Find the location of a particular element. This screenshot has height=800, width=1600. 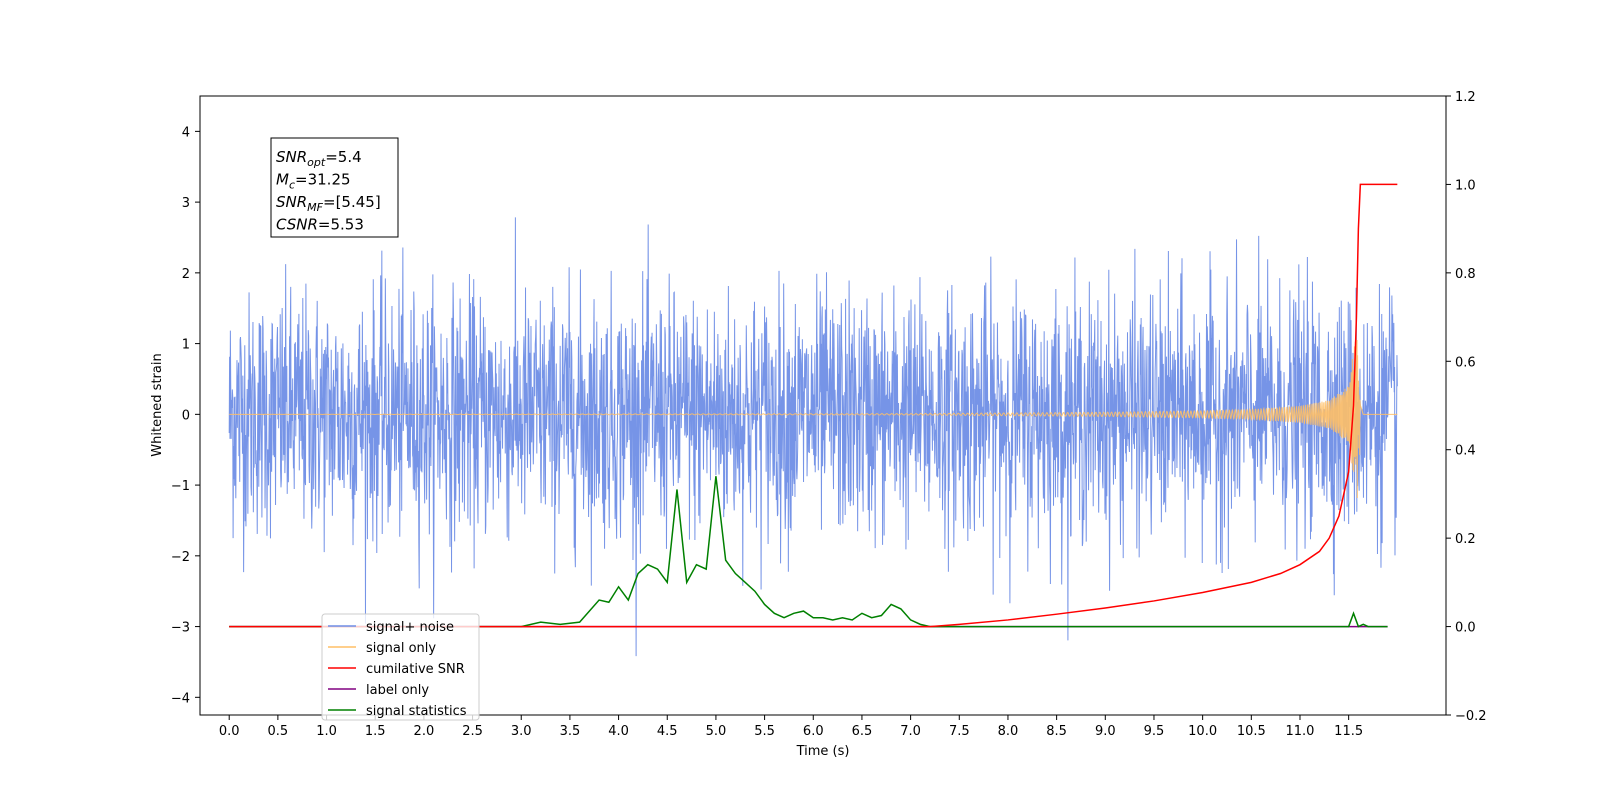

annotation-line: SNRMF=[5.45] is located at coordinates (328, 203).